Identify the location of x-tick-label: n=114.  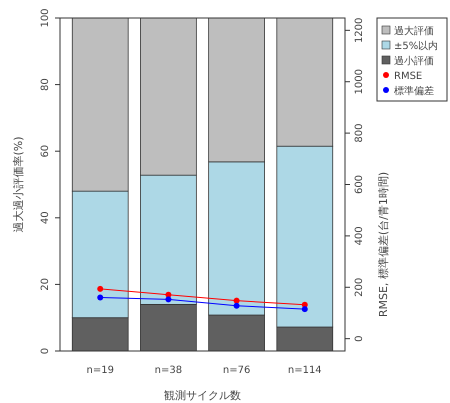
(305, 370).